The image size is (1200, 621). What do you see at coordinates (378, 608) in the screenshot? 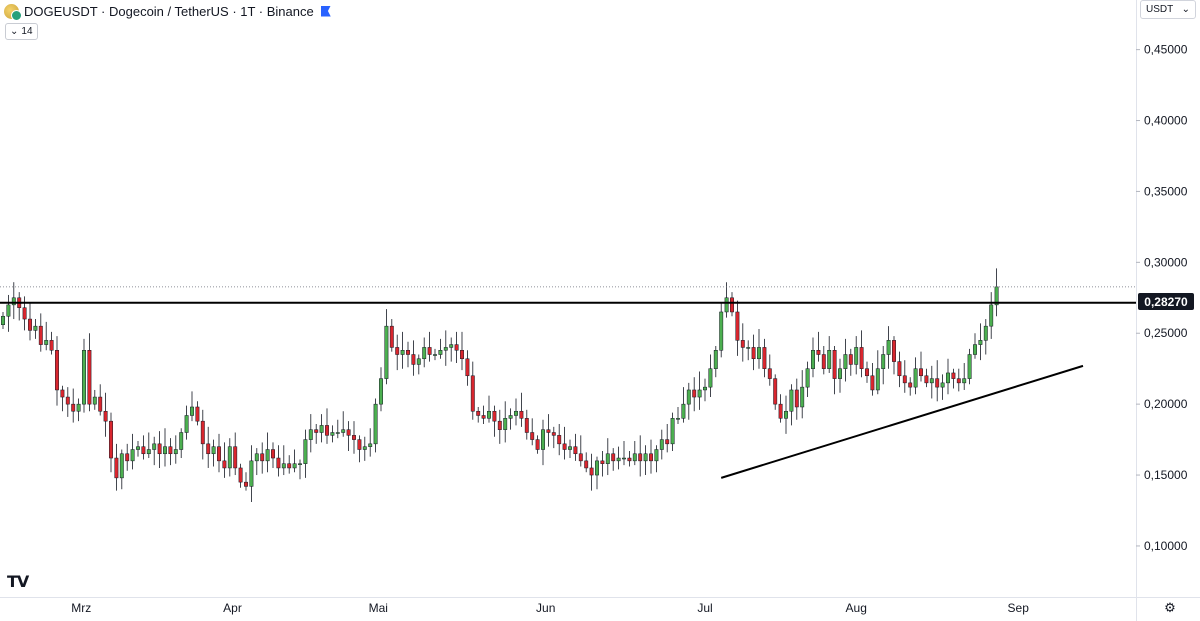
I see `x-tick-label: Mai` at bounding box center [378, 608].